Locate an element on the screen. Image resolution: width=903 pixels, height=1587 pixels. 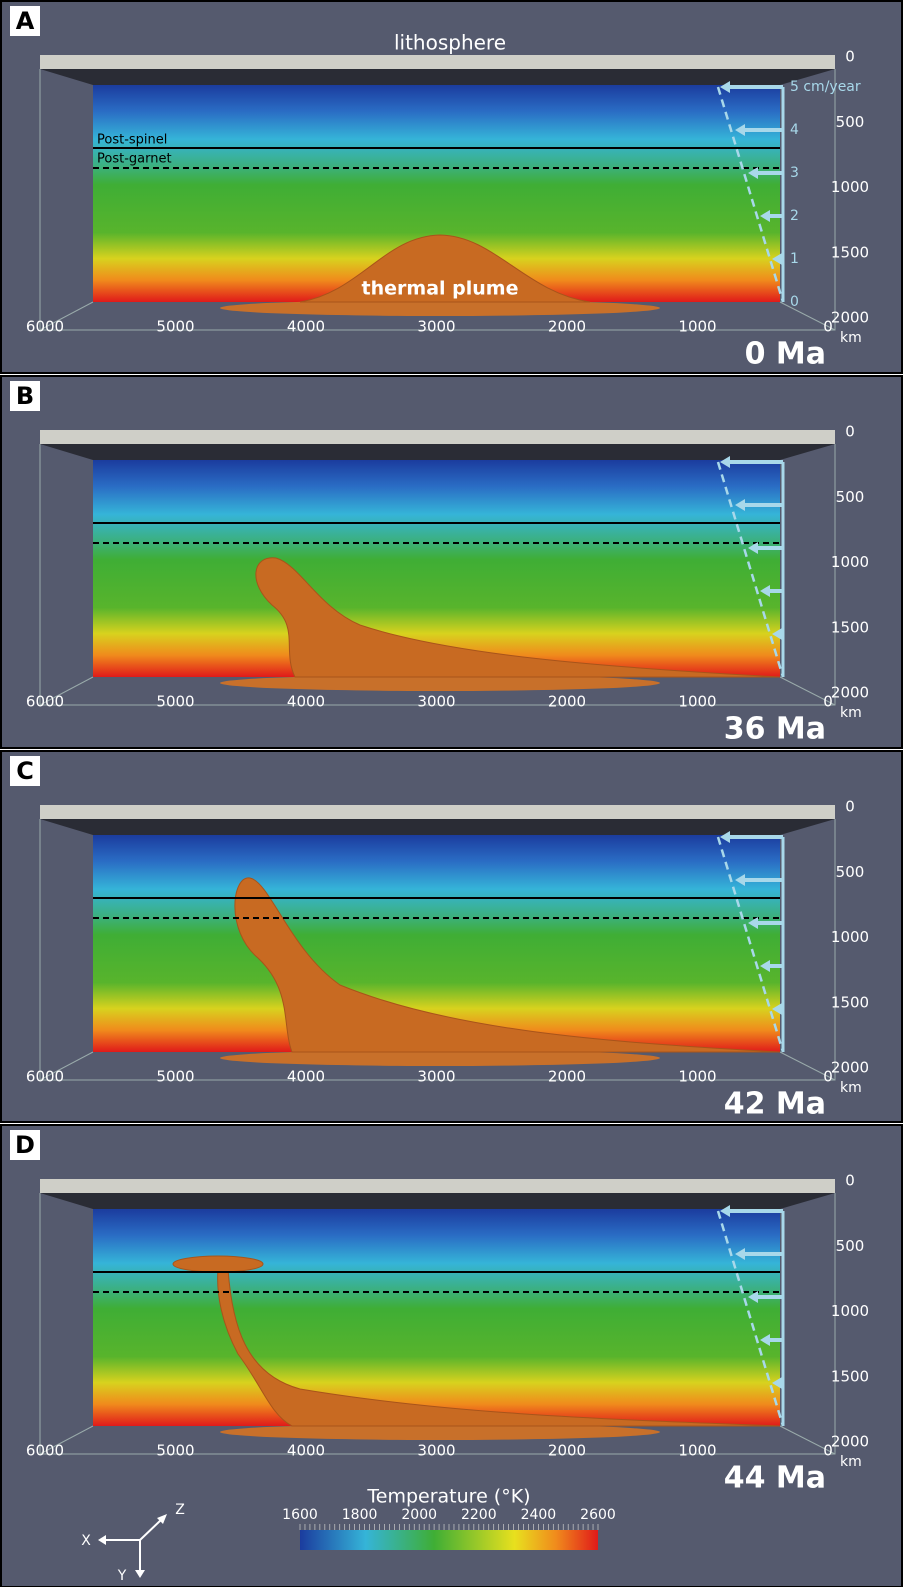
velocity-label: 0 is located at coordinates (794, 302).